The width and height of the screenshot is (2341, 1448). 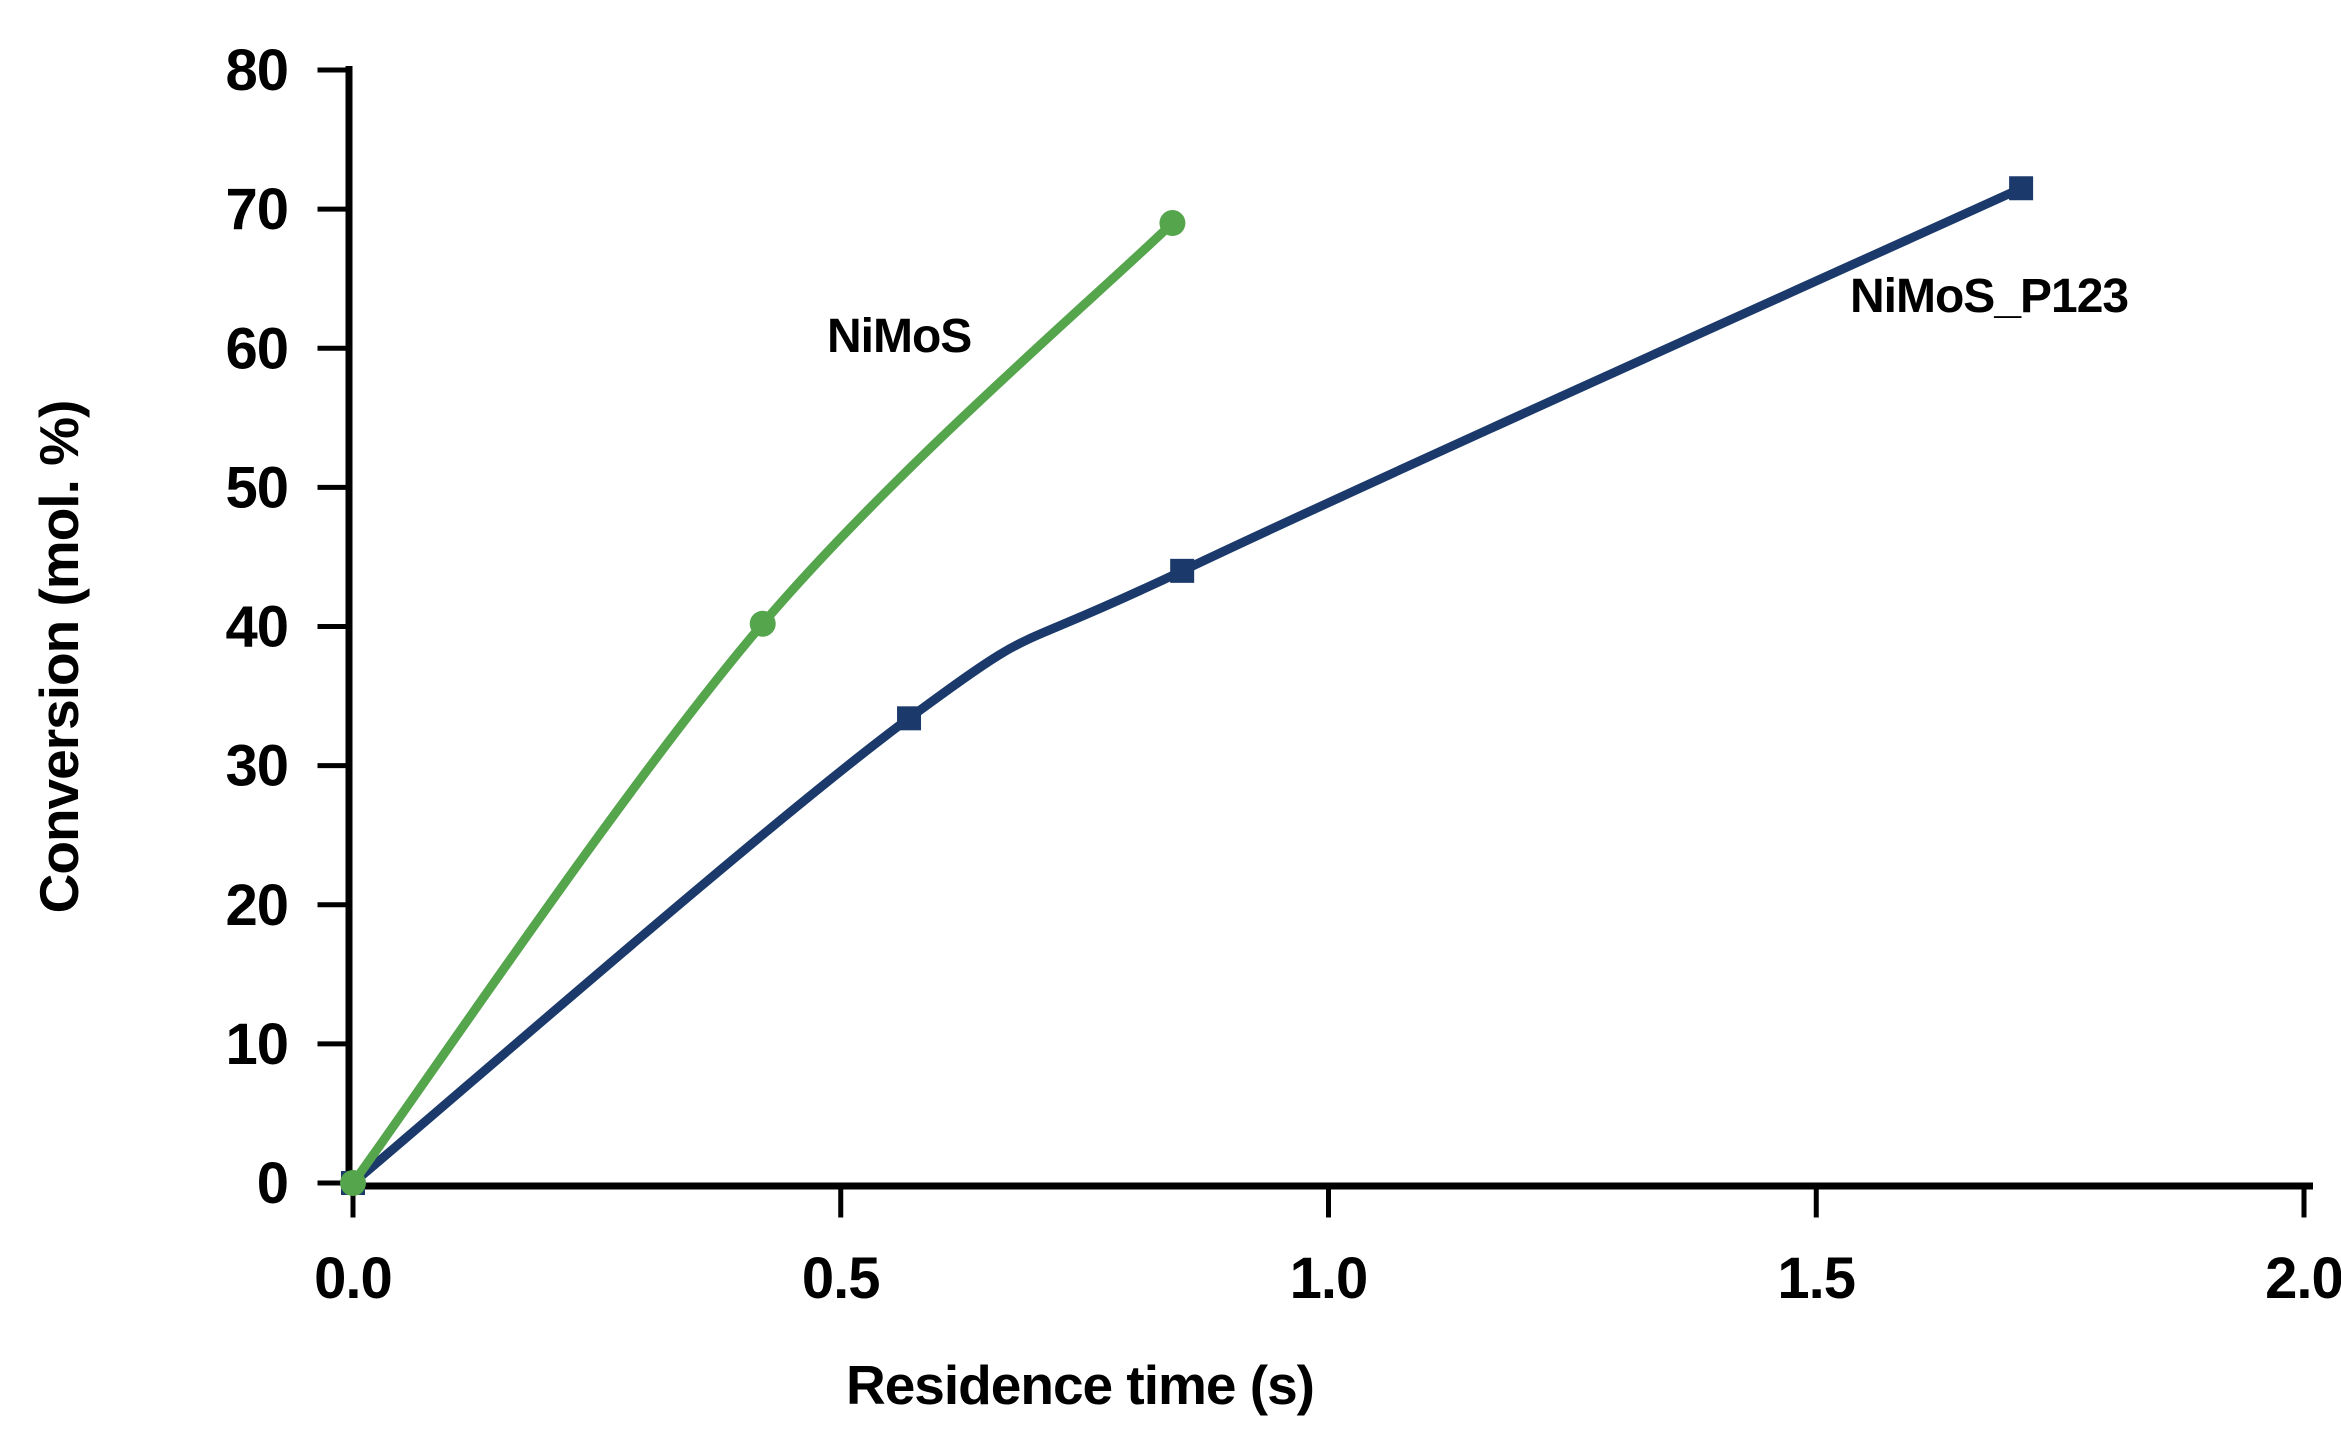 I want to click on y-tick-label: 60, so click(x=256, y=348).